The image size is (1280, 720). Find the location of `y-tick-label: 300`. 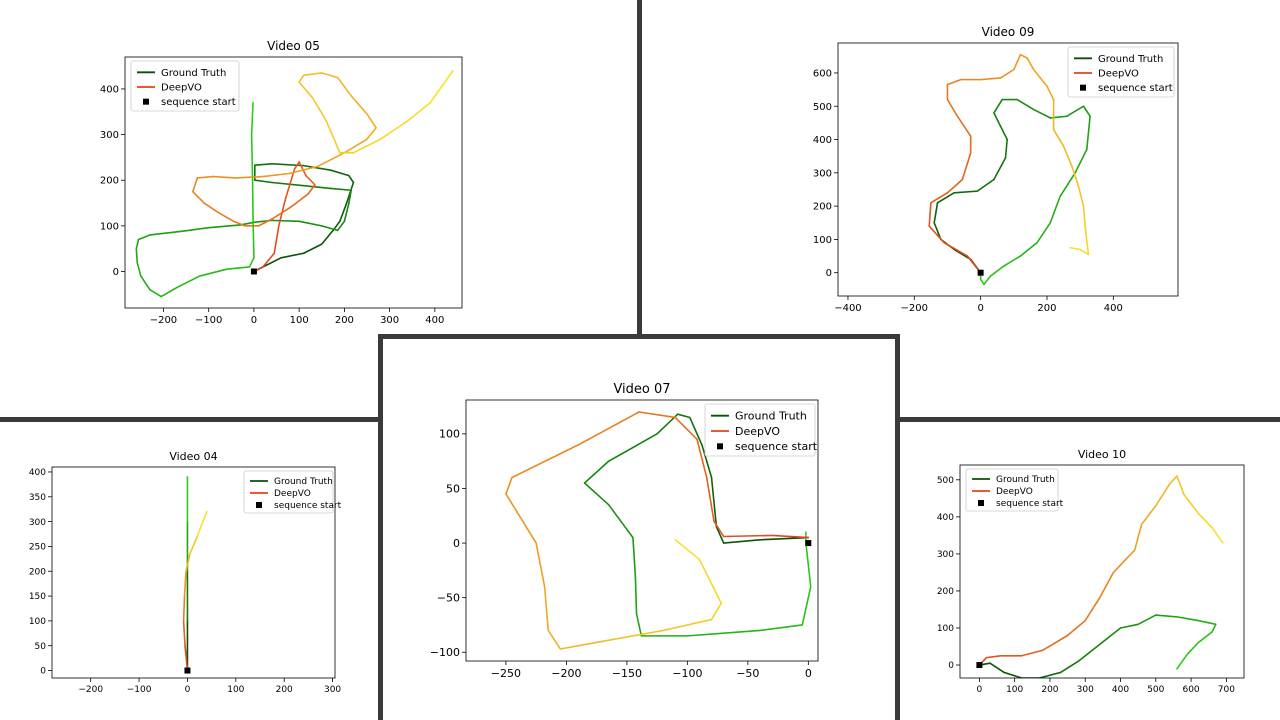

y-tick-label: 300 is located at coordinates (822, 173).